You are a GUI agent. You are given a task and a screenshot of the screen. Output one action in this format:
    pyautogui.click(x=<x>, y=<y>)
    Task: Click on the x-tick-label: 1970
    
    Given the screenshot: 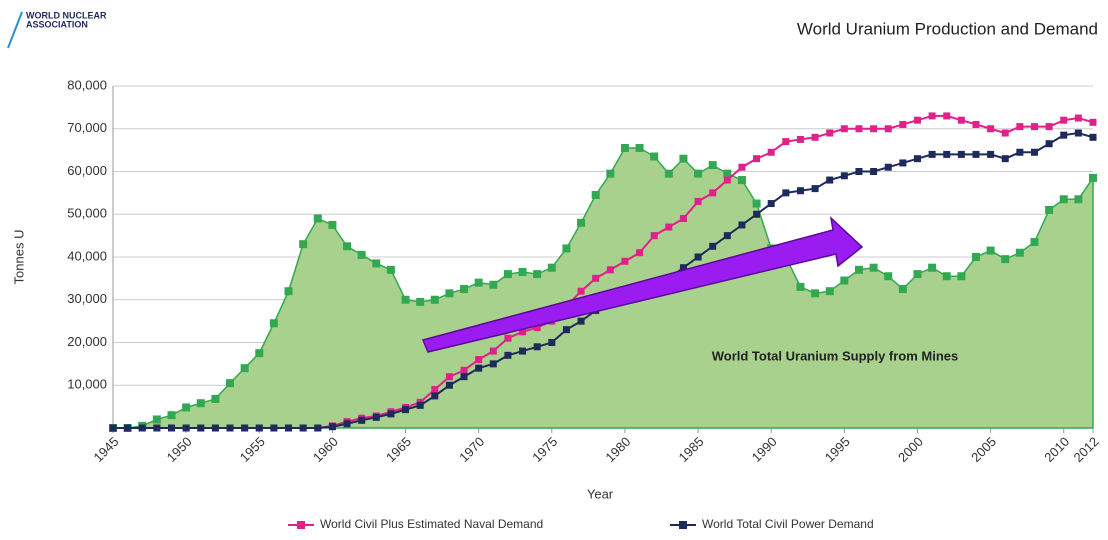 What is the action you would take?
    pyautogui.click(x=471, y=449)
    